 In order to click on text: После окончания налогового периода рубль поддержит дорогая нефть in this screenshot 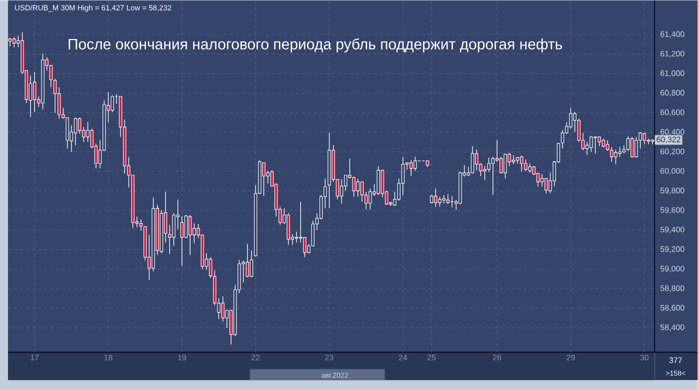, I will do `click(315, 45)`.